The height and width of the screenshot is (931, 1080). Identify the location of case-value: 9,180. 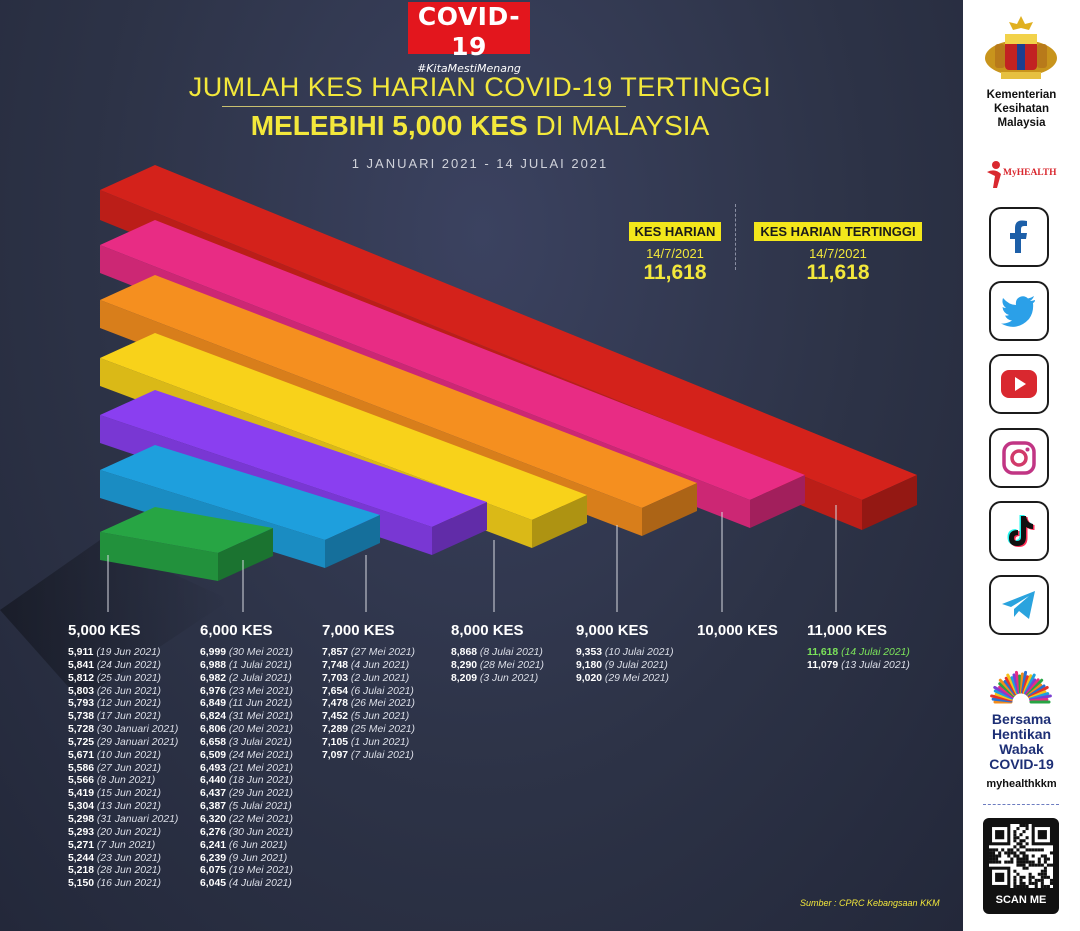
(589, 665).